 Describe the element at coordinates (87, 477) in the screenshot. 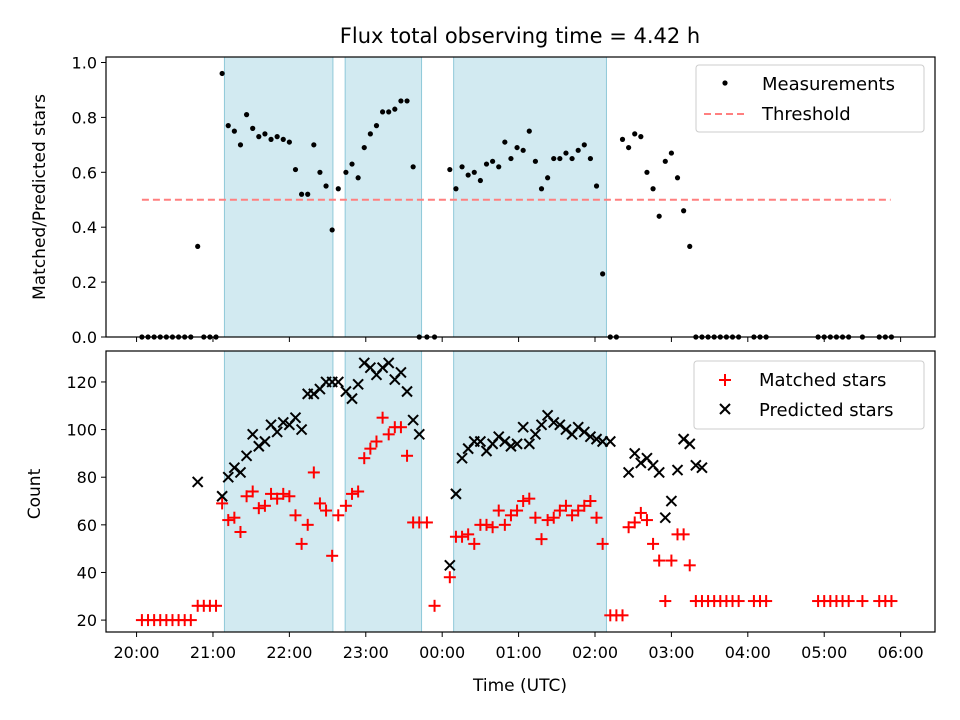

I see `y-tick-label: 80` at that location.